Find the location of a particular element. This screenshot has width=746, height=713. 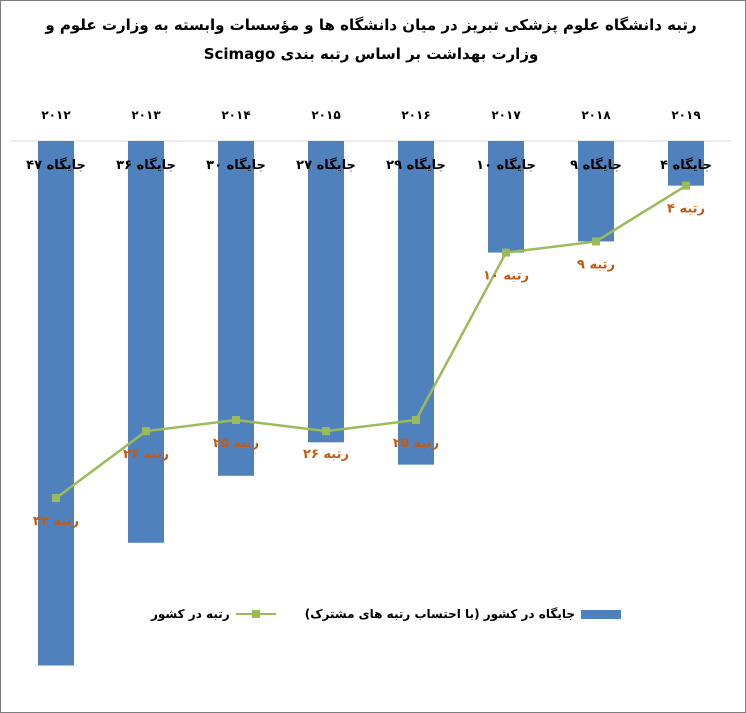

bar-data-label-3: جایگاه ۲۷ is located at coordinates (326, 165).